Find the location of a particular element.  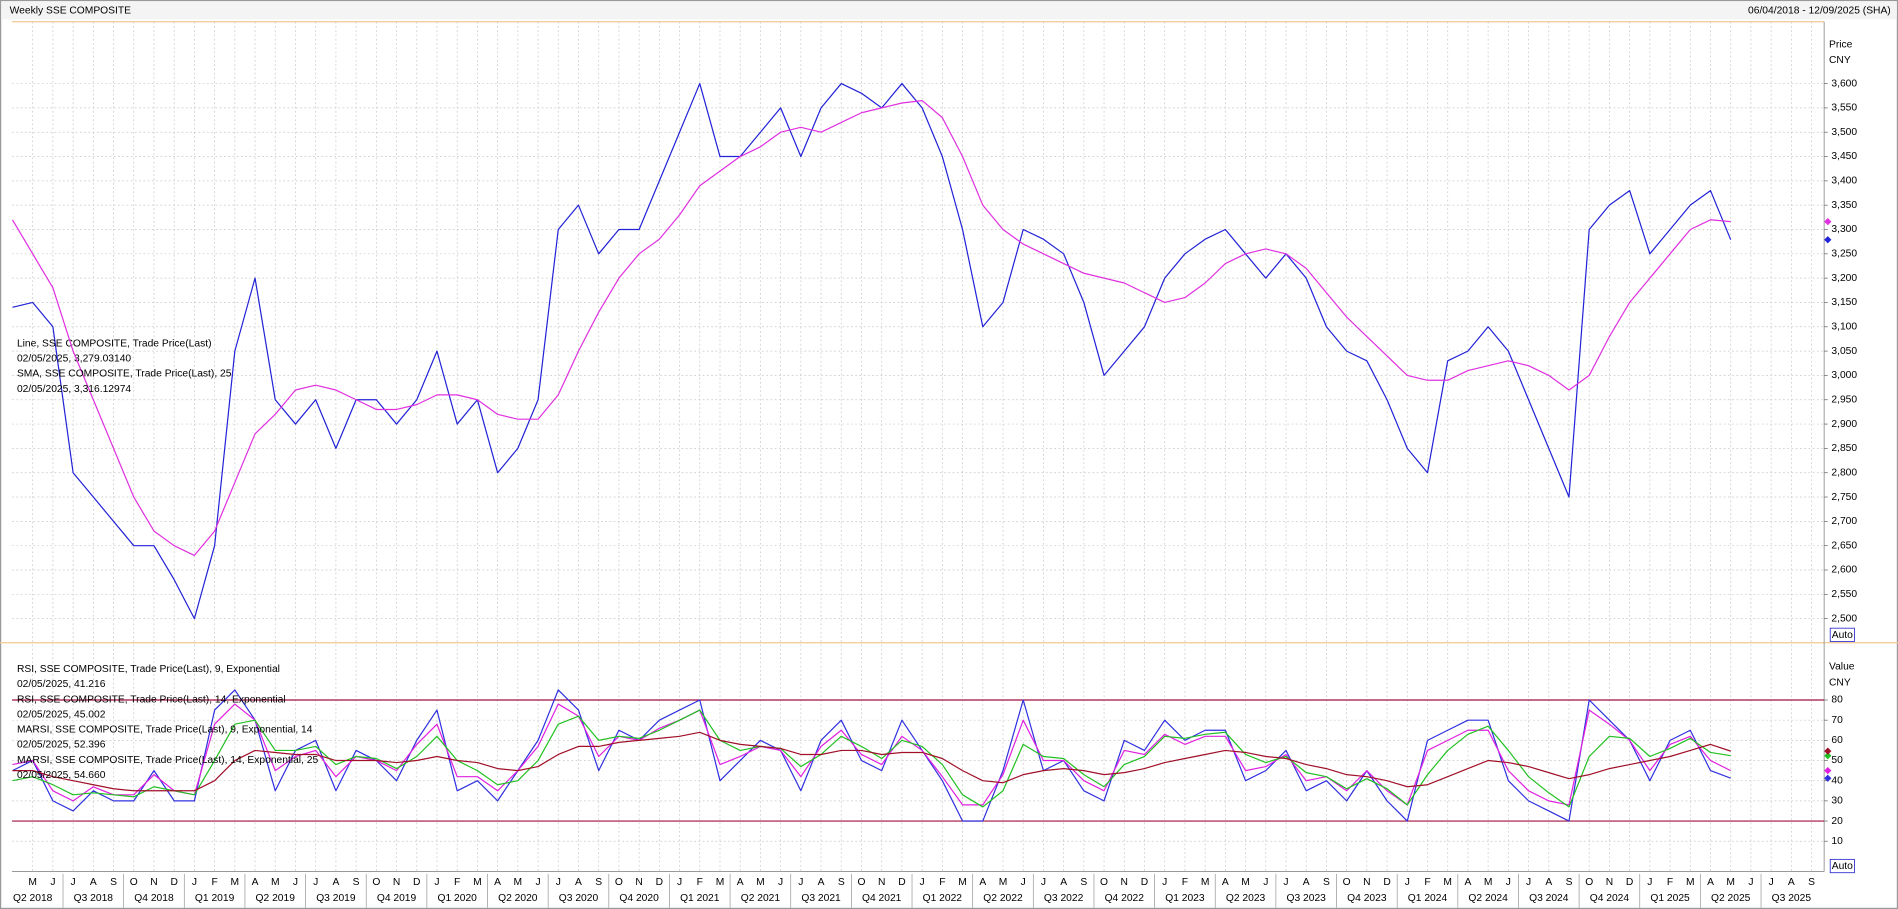

quarter-label: Q1 2021 is located at coordinates (700, 898).